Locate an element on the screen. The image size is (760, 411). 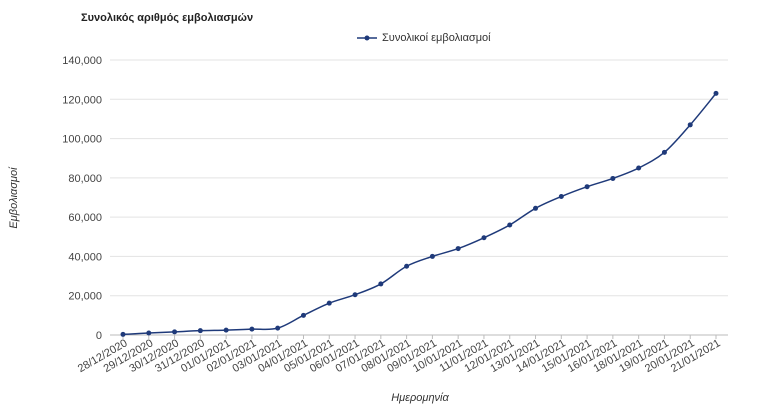
y-tick-label: 100,000 is located at coordinates (82, 140).